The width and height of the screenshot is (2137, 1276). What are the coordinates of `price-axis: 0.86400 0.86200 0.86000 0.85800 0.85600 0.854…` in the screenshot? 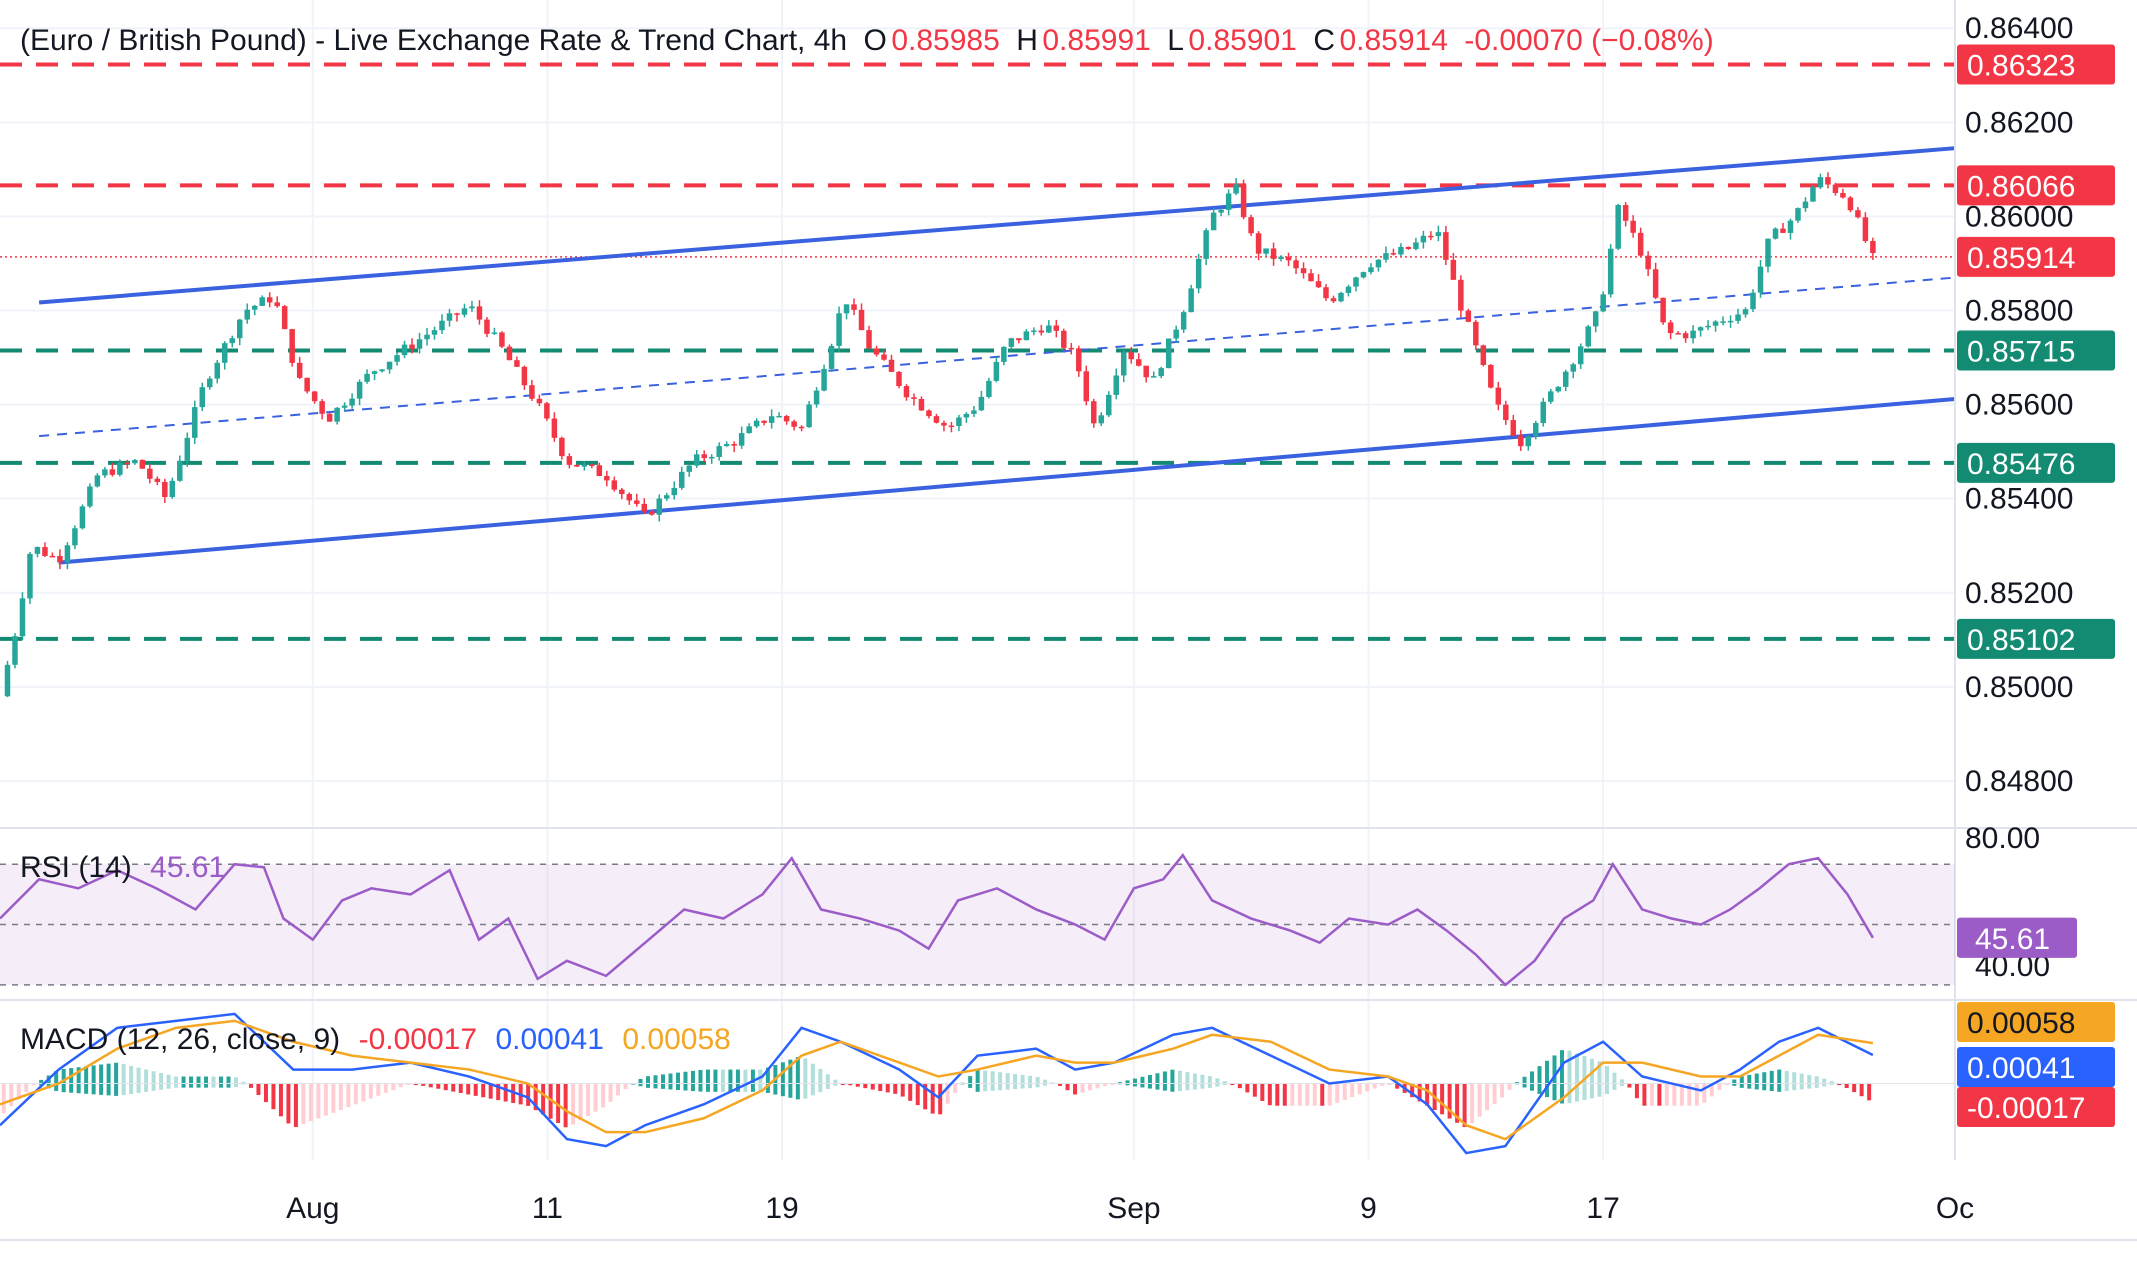 It's located at (2019, 433).